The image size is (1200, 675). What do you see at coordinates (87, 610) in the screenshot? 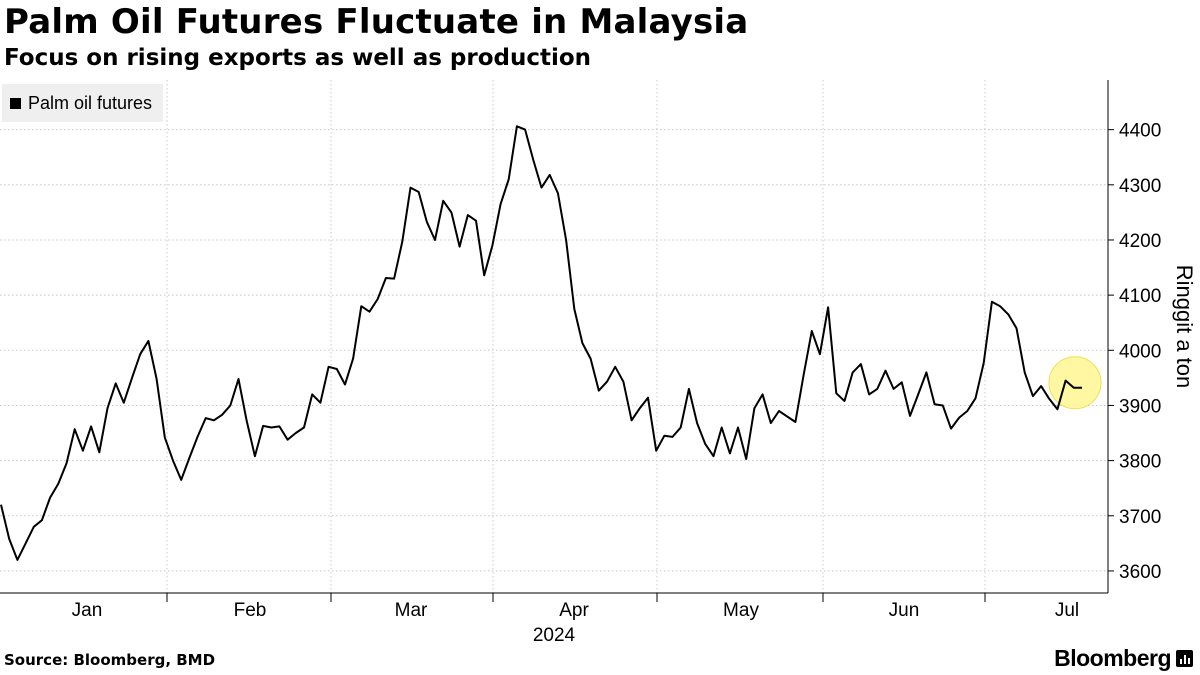
I see `x-tick-label: Jan` at bounding box center [87, 610].